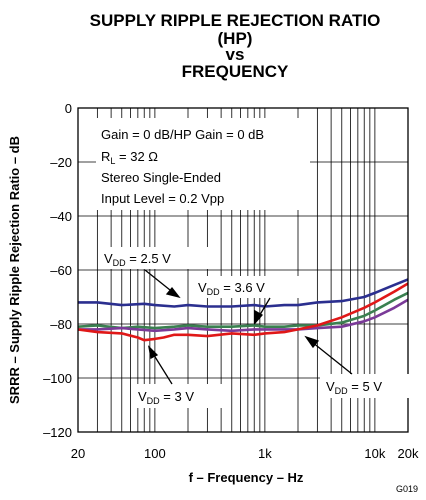 Image resolution: width=426 pixels, height=500 pixels. What do you see at coordinates (312, 342) in the screenshot?
I see `arrowhead-5v` at bounding box center [312, 342].